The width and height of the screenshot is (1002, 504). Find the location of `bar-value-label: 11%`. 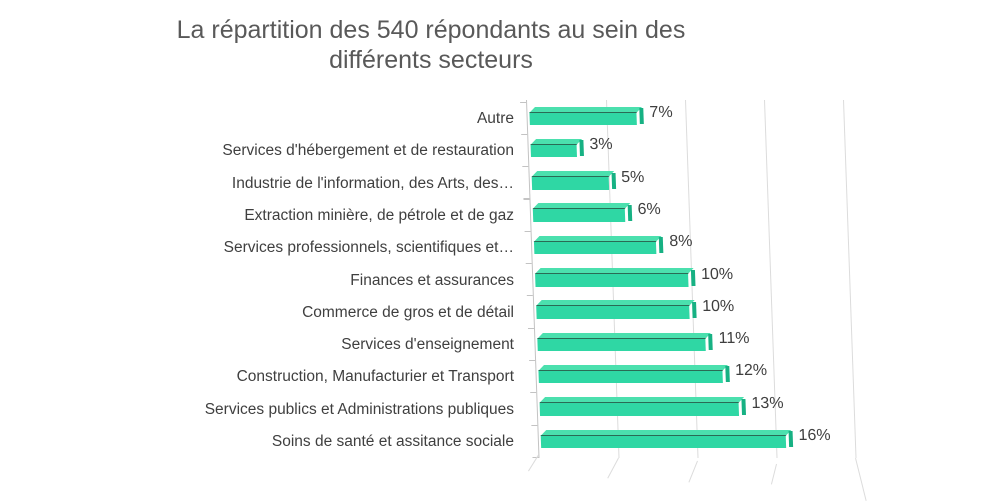

bar-value-label: 11% is located at coordinates (734, 339).